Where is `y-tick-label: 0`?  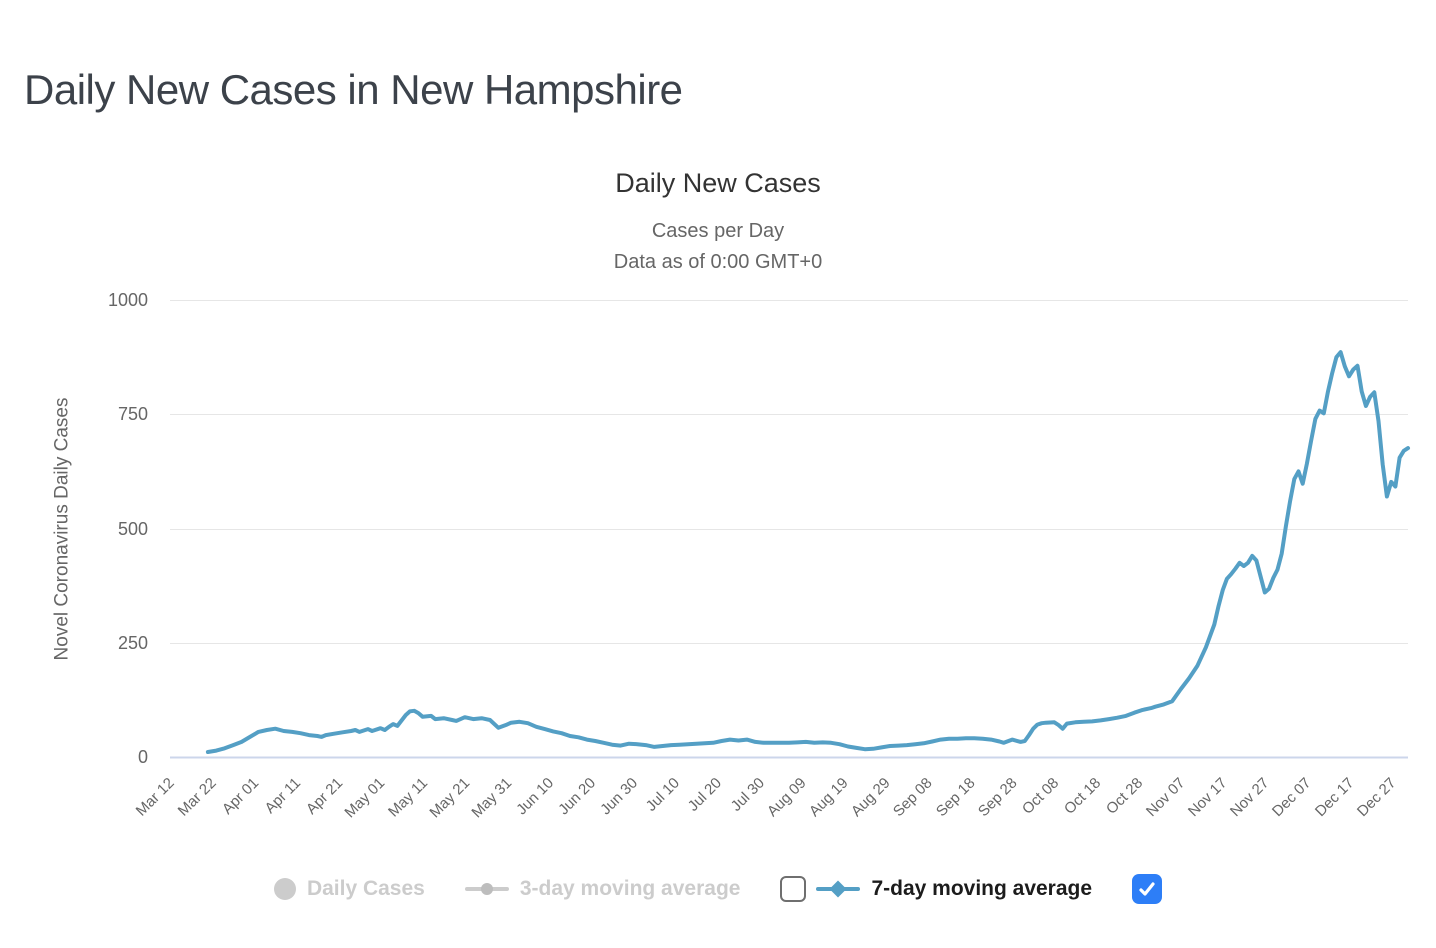 y-tick-label: 0 is located at coordinates (142, 757).